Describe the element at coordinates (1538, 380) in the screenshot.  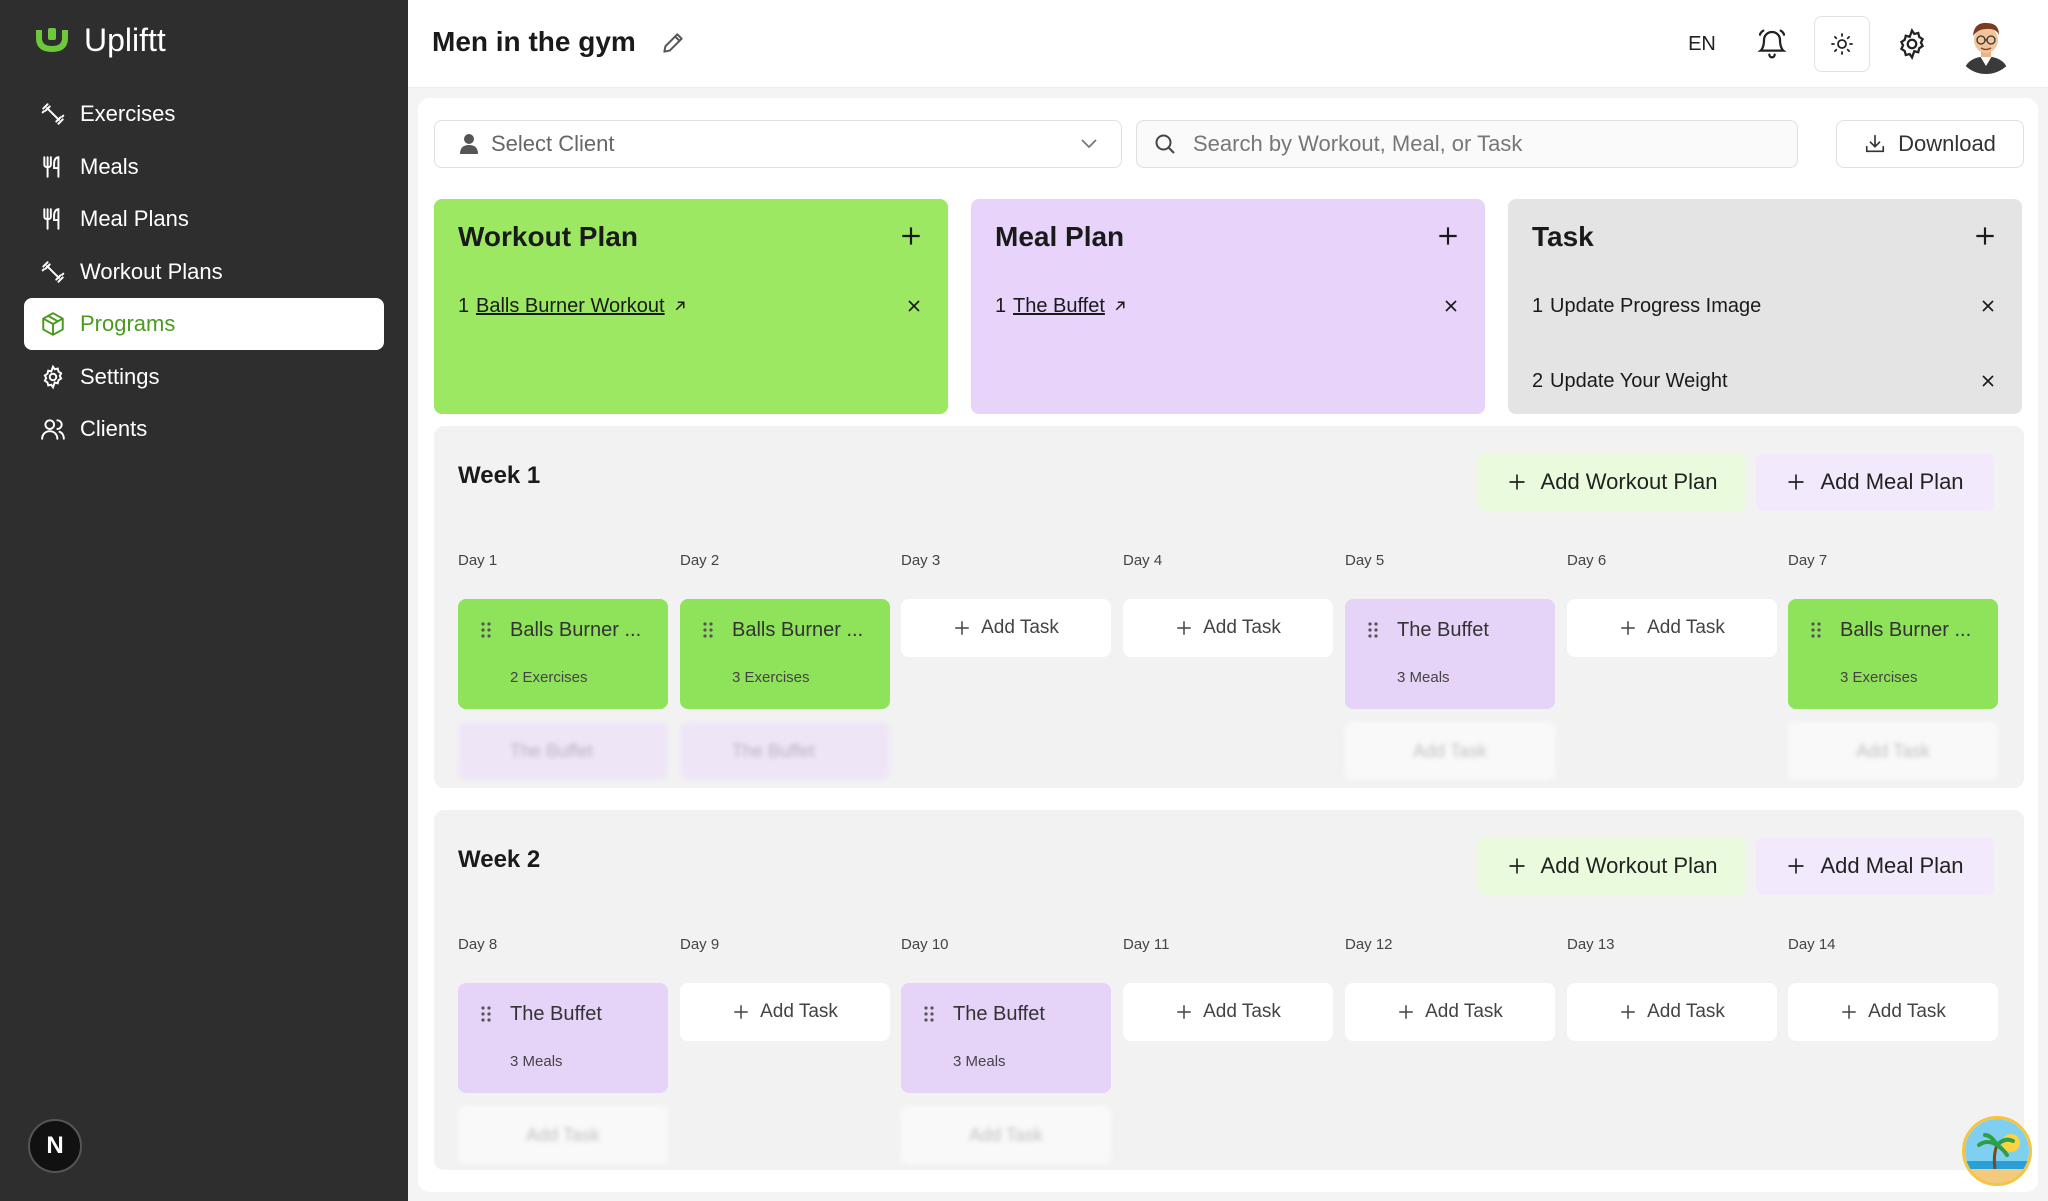
I see `plan-item-index: 2` at that location.